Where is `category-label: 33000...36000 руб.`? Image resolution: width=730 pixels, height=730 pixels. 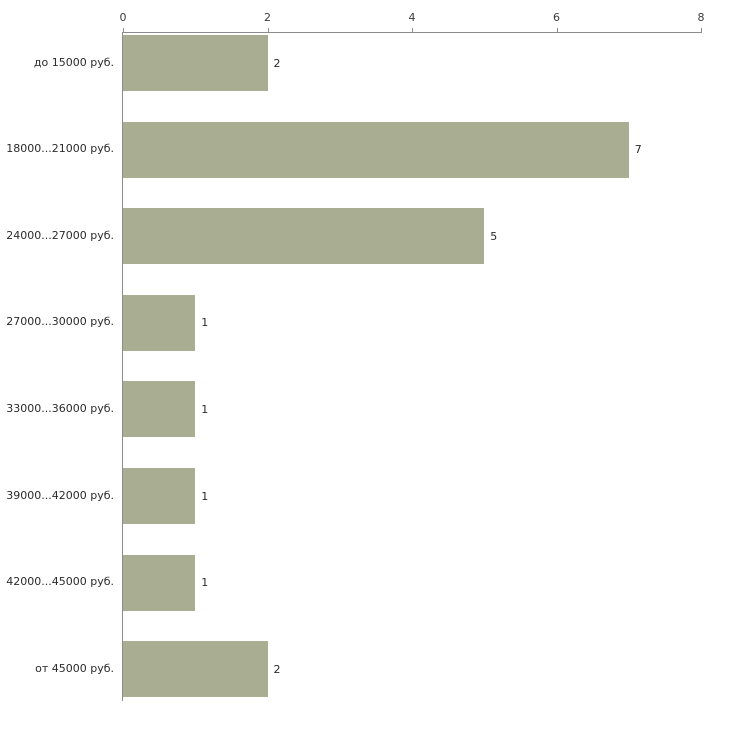 category-label: 33000...36000 руб. is located at coordinates (60, 408).